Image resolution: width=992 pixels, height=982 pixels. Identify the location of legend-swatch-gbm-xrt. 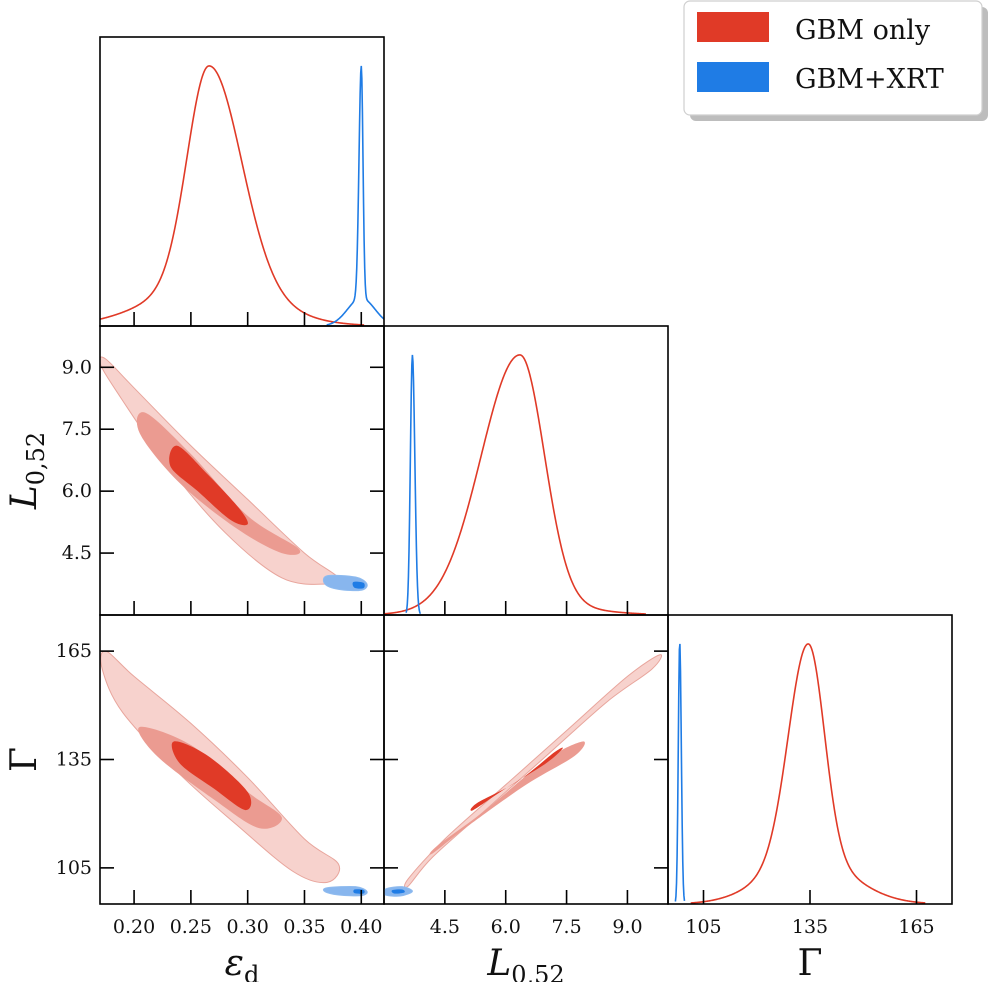
(733, 77).